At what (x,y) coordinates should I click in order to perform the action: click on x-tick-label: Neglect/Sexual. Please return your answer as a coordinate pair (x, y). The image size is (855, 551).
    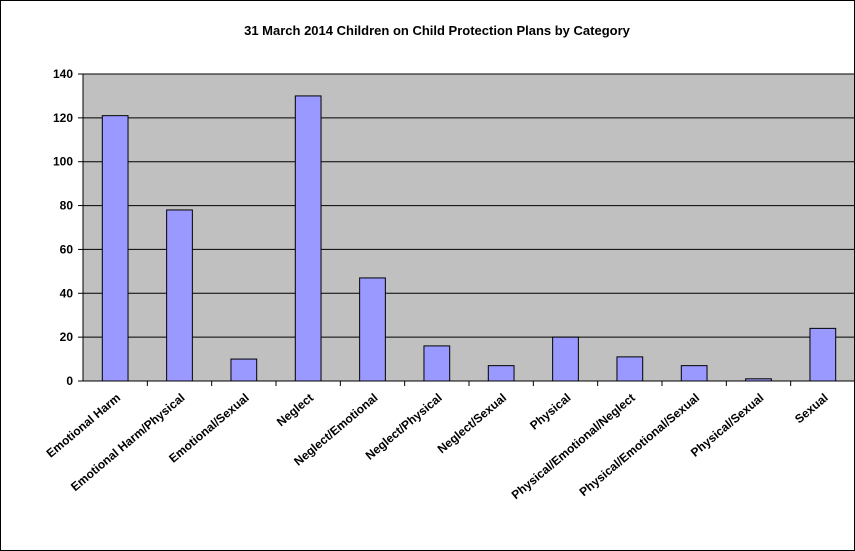
    Looking at the image, I should click on (472, 424).